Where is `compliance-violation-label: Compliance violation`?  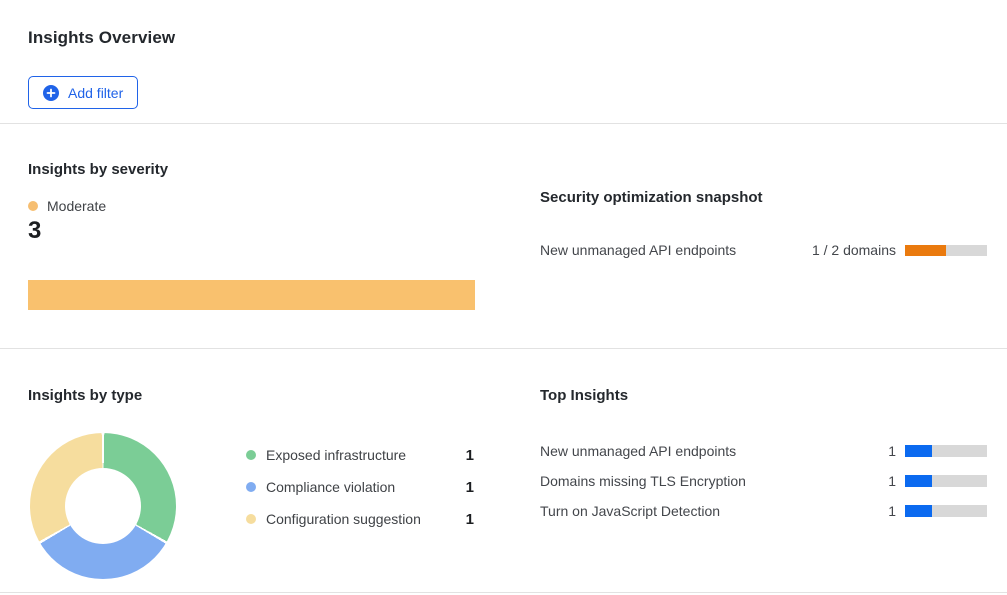 compliance-violation-label: Compliance violation is located at coordinates (331, 487).